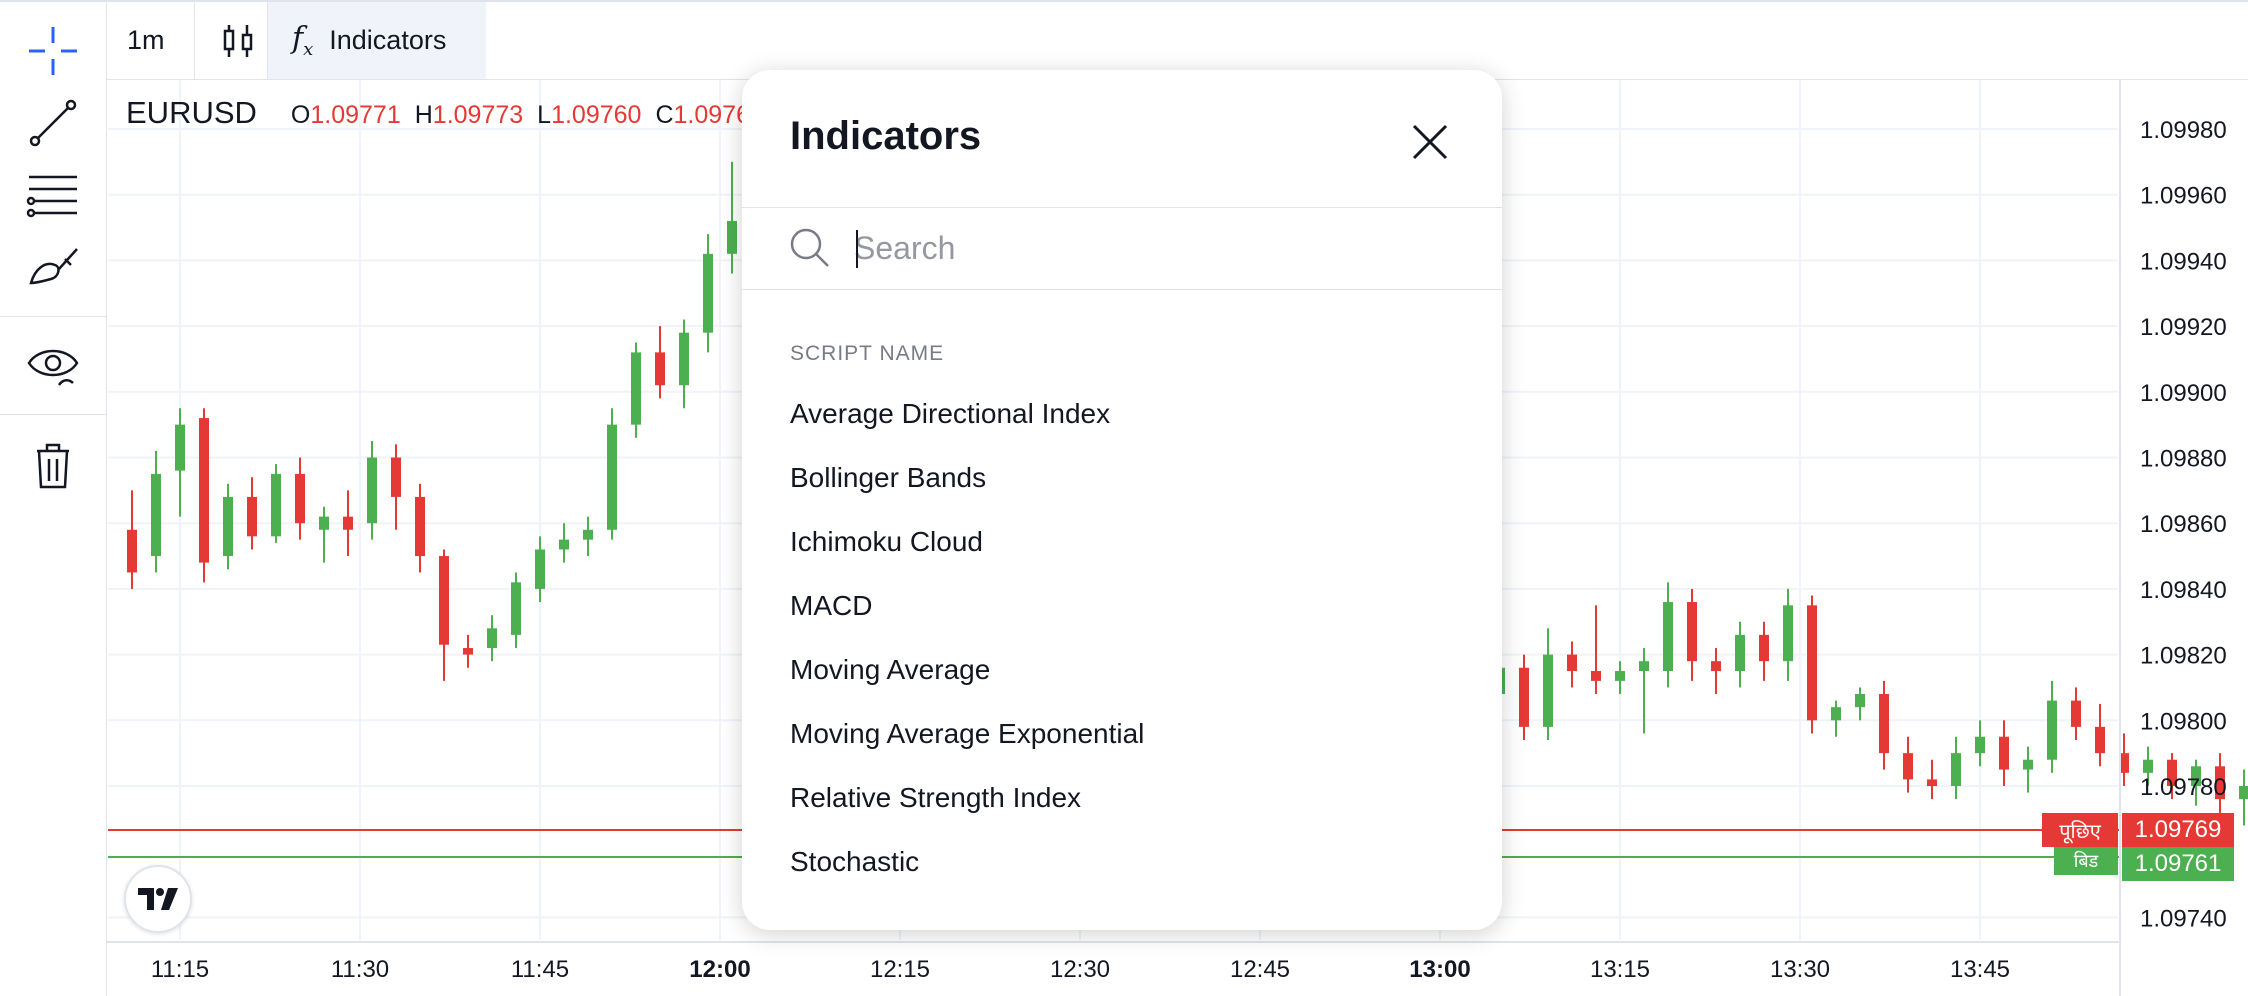 The width and height of the screenshot is (2248, 996). Describe the element at coordinates (53, 465) in the screenshot. I see `remove-drawings-button` at that location.